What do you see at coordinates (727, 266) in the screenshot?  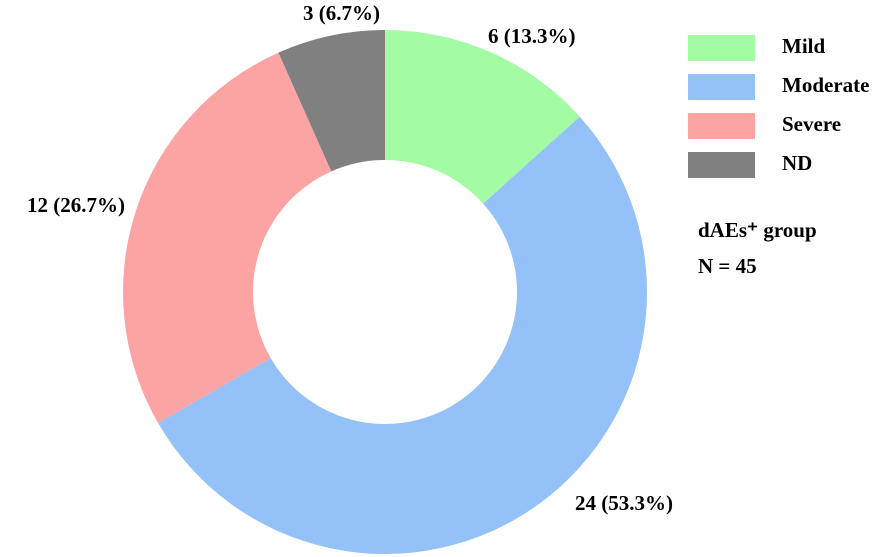 I see `n-label: N = 45` at bounding box center [727, 266].